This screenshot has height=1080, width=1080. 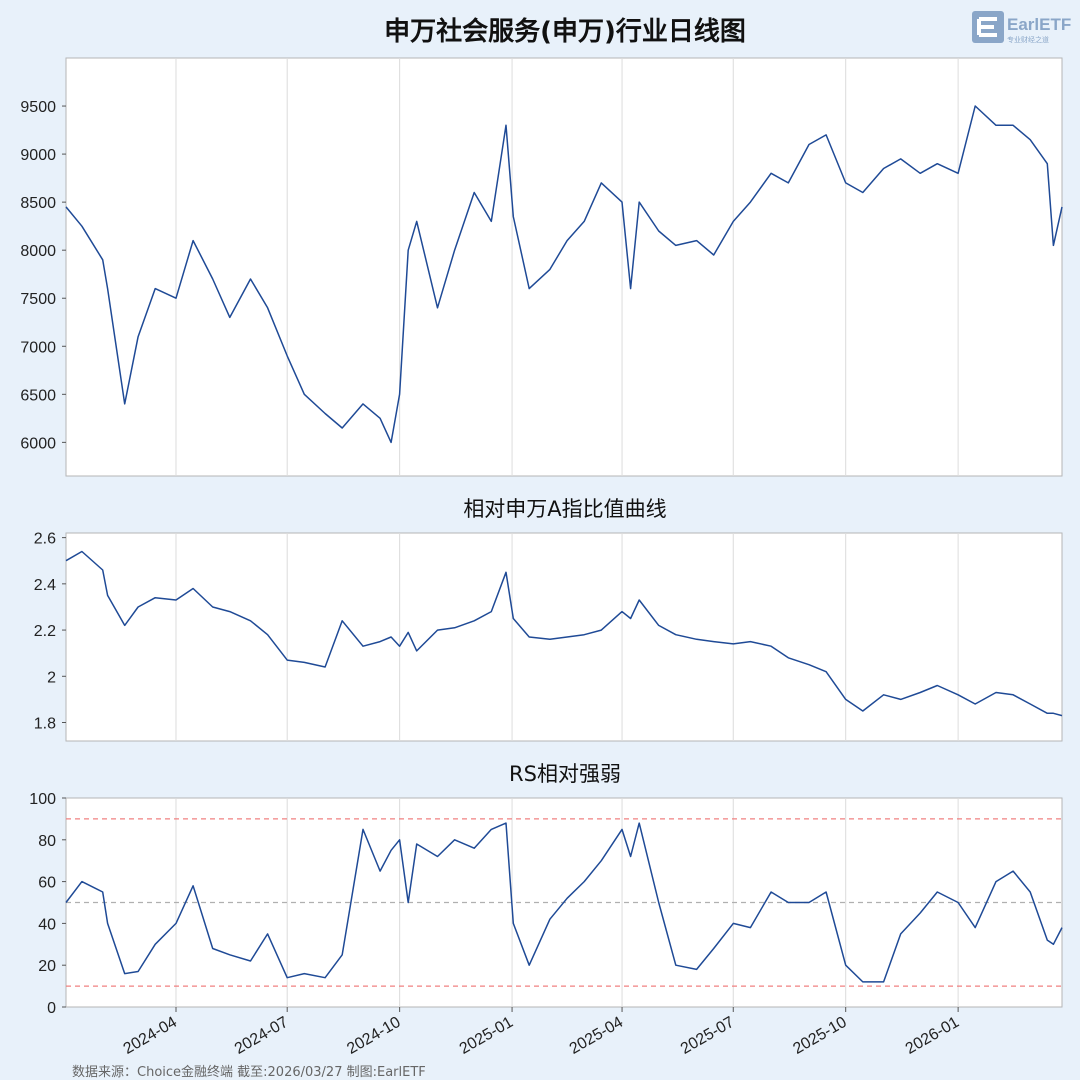 What do you see at coordinates (38, 299) in the screenshot?
I see `y-tick-label: 7500` at bounding box center [38, 299].